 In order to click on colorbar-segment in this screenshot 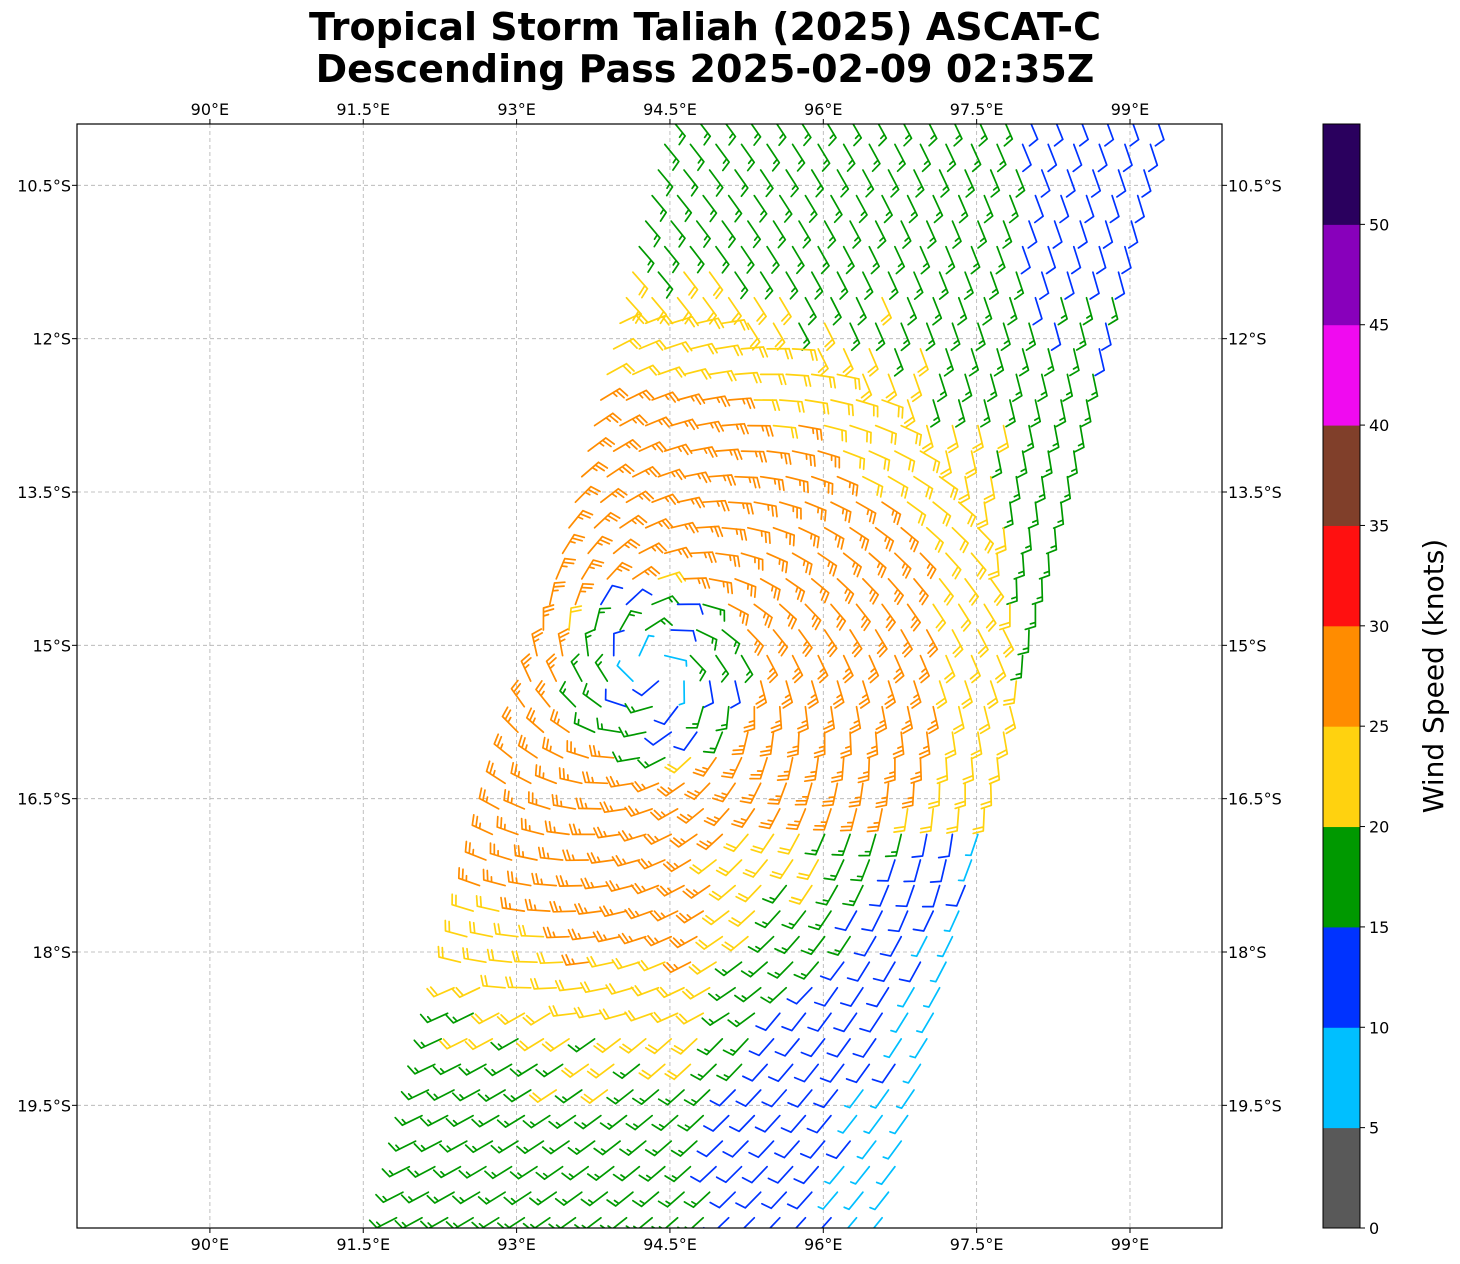, I will do `click(1341, 275)`.